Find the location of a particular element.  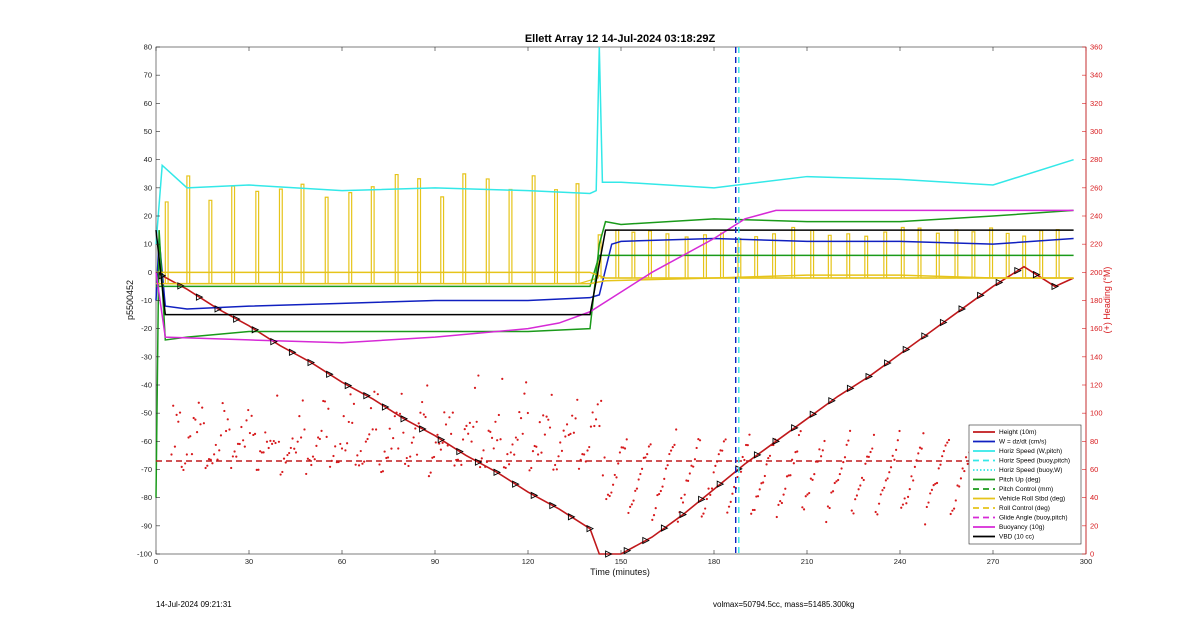

legend-label: Pitch Up (deg) is located at coordinates (1020, 480).